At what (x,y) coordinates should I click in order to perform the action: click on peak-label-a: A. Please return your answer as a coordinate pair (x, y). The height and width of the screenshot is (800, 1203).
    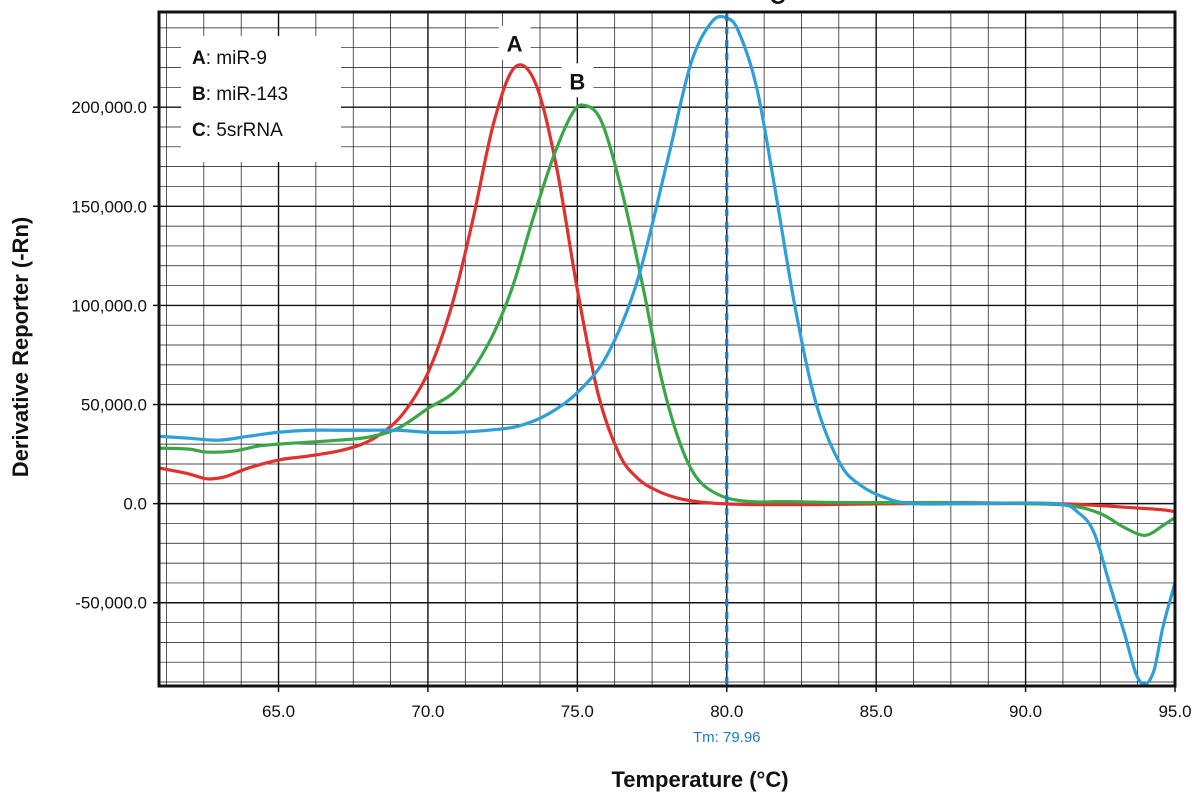
    Looking at the image, I should click on (515, 44).